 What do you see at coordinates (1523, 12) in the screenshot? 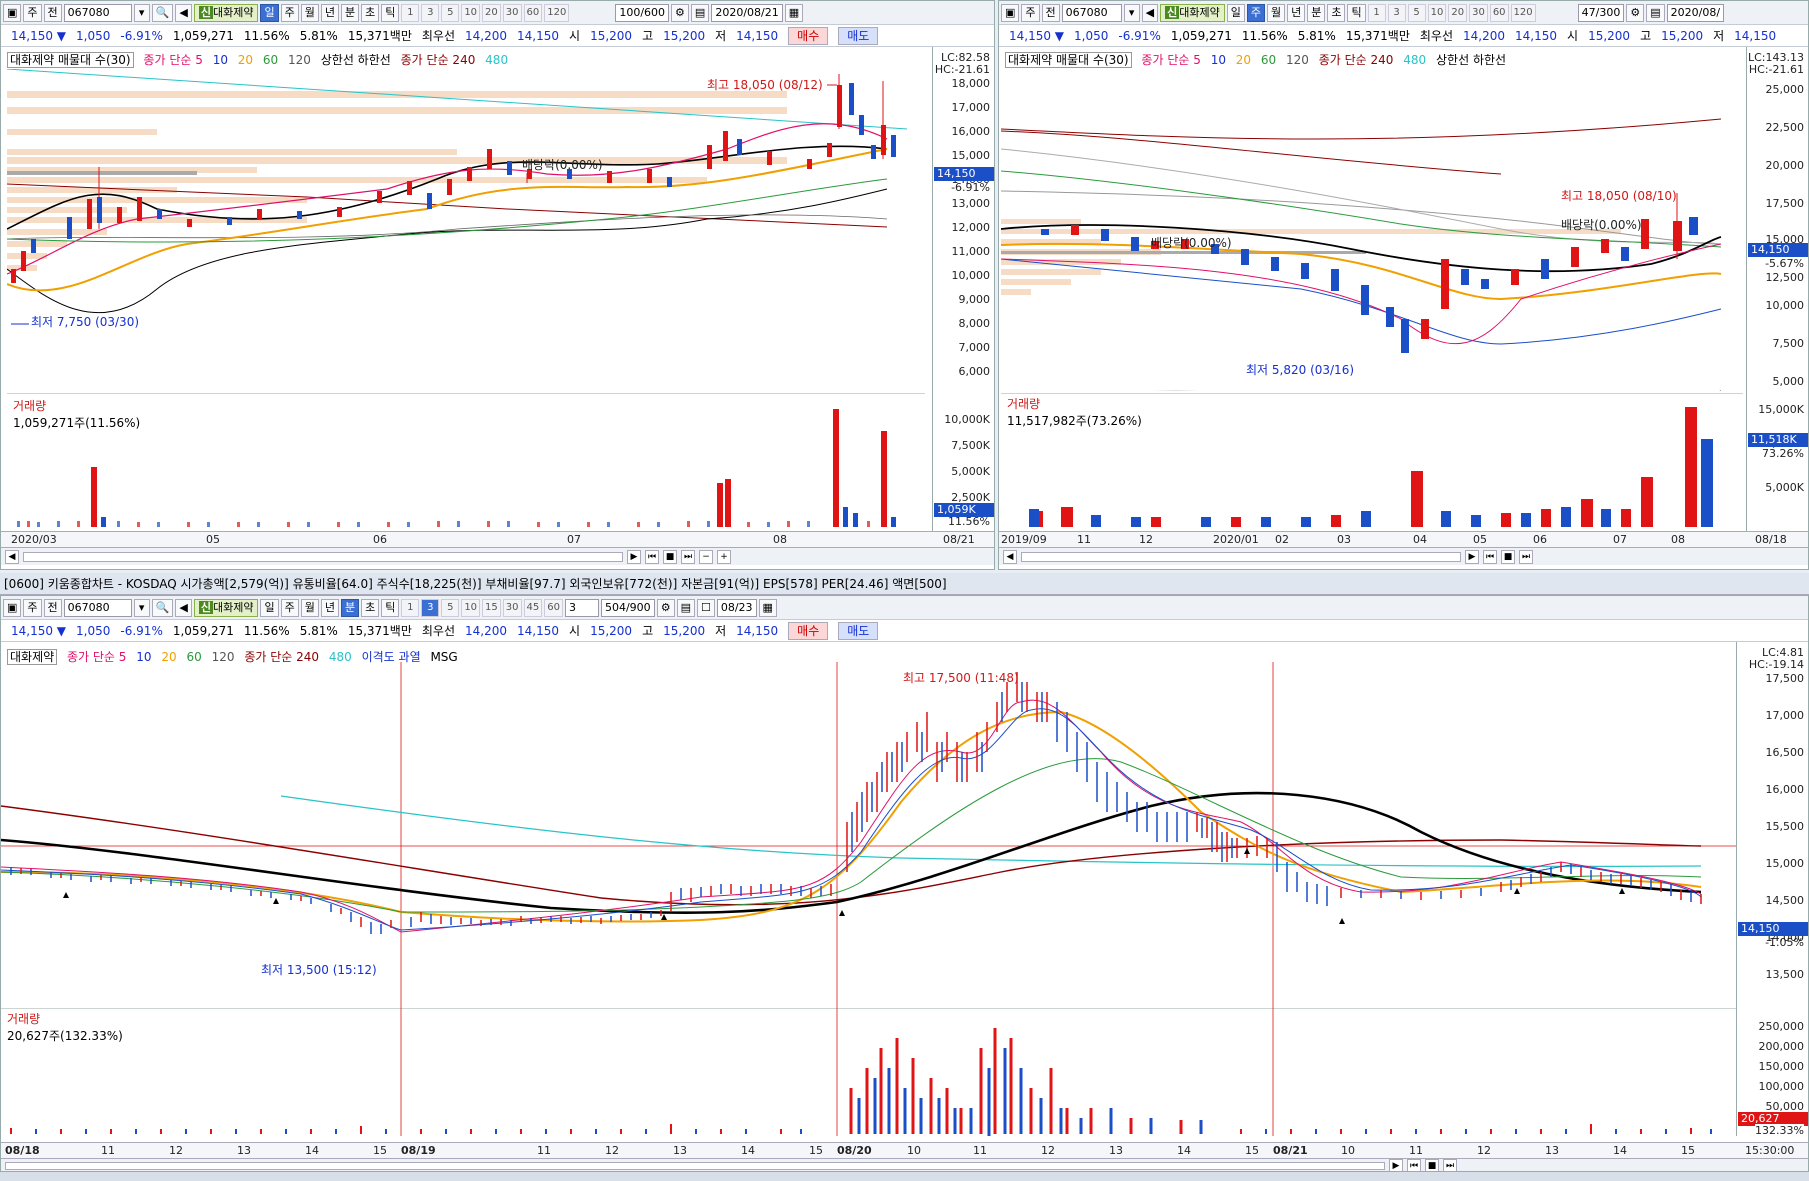
I see `num-120: 120` at bounding box center [1523, 12].